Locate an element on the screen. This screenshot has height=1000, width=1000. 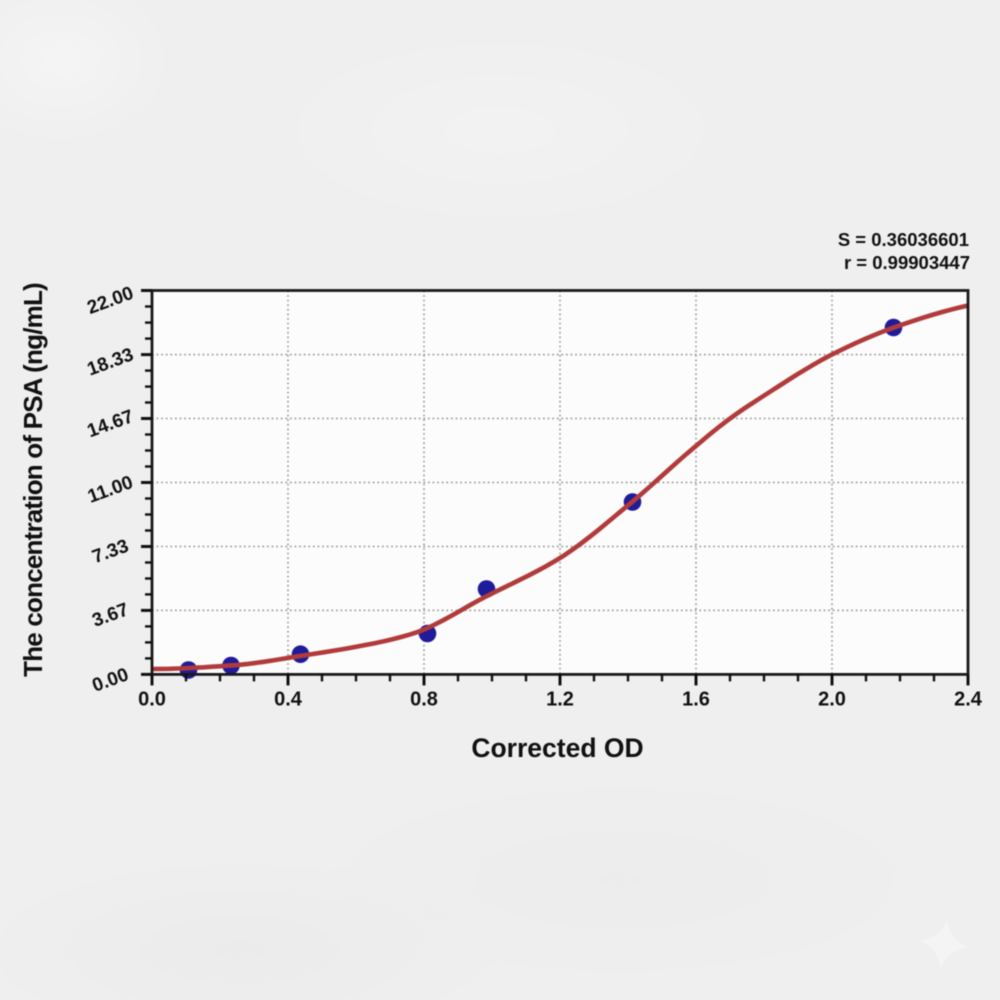
svg-text: 2.4 is located at coordinates (968, 700).